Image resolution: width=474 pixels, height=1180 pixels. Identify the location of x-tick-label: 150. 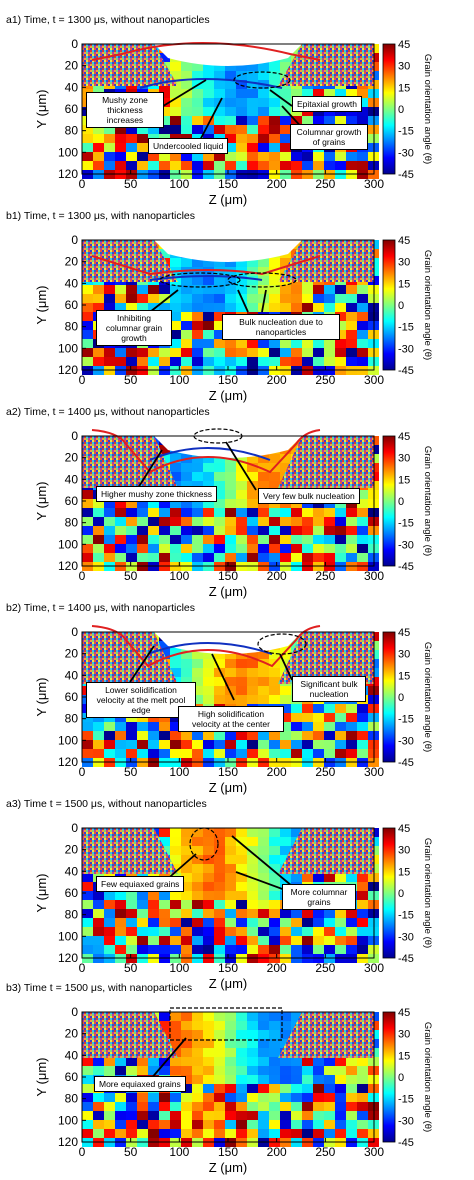
(228, 772).